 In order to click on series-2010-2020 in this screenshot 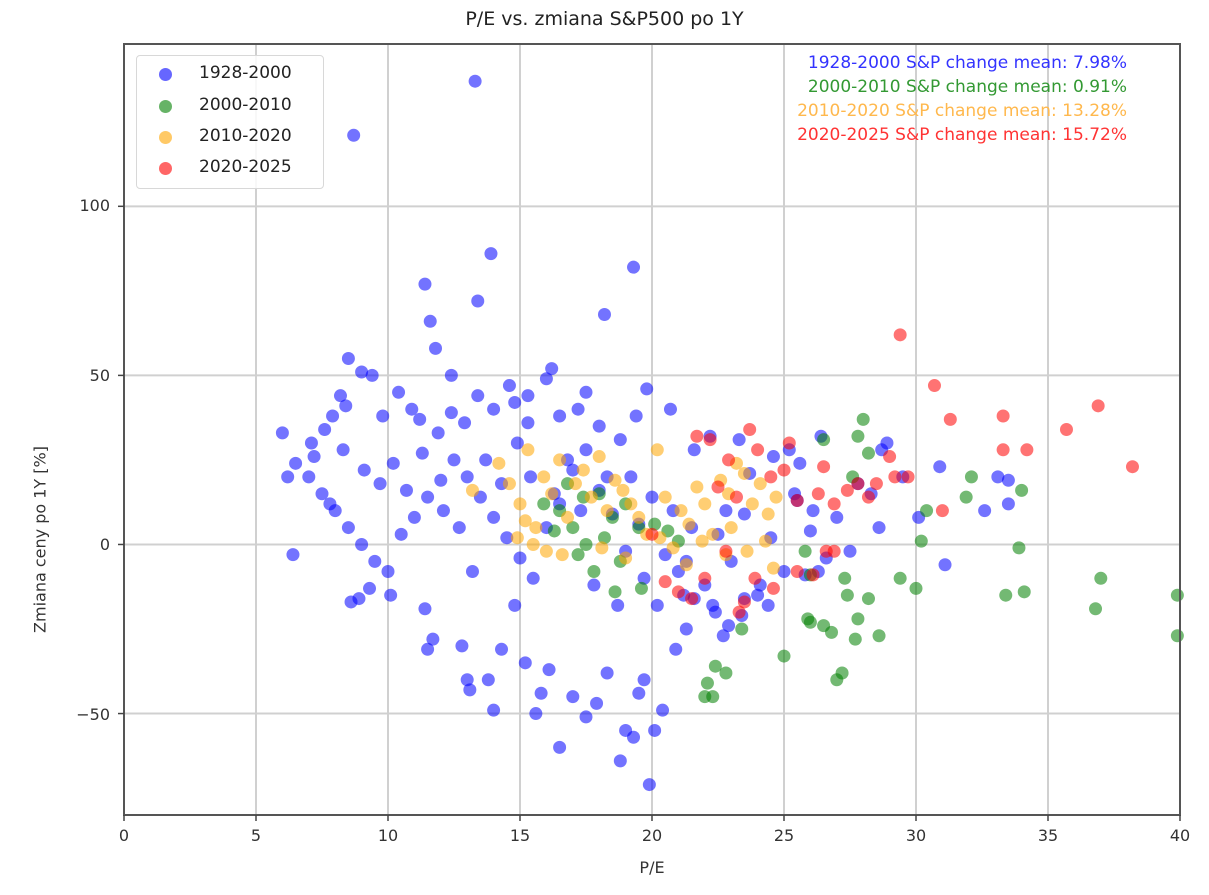, I will do `click(624, 509)`.